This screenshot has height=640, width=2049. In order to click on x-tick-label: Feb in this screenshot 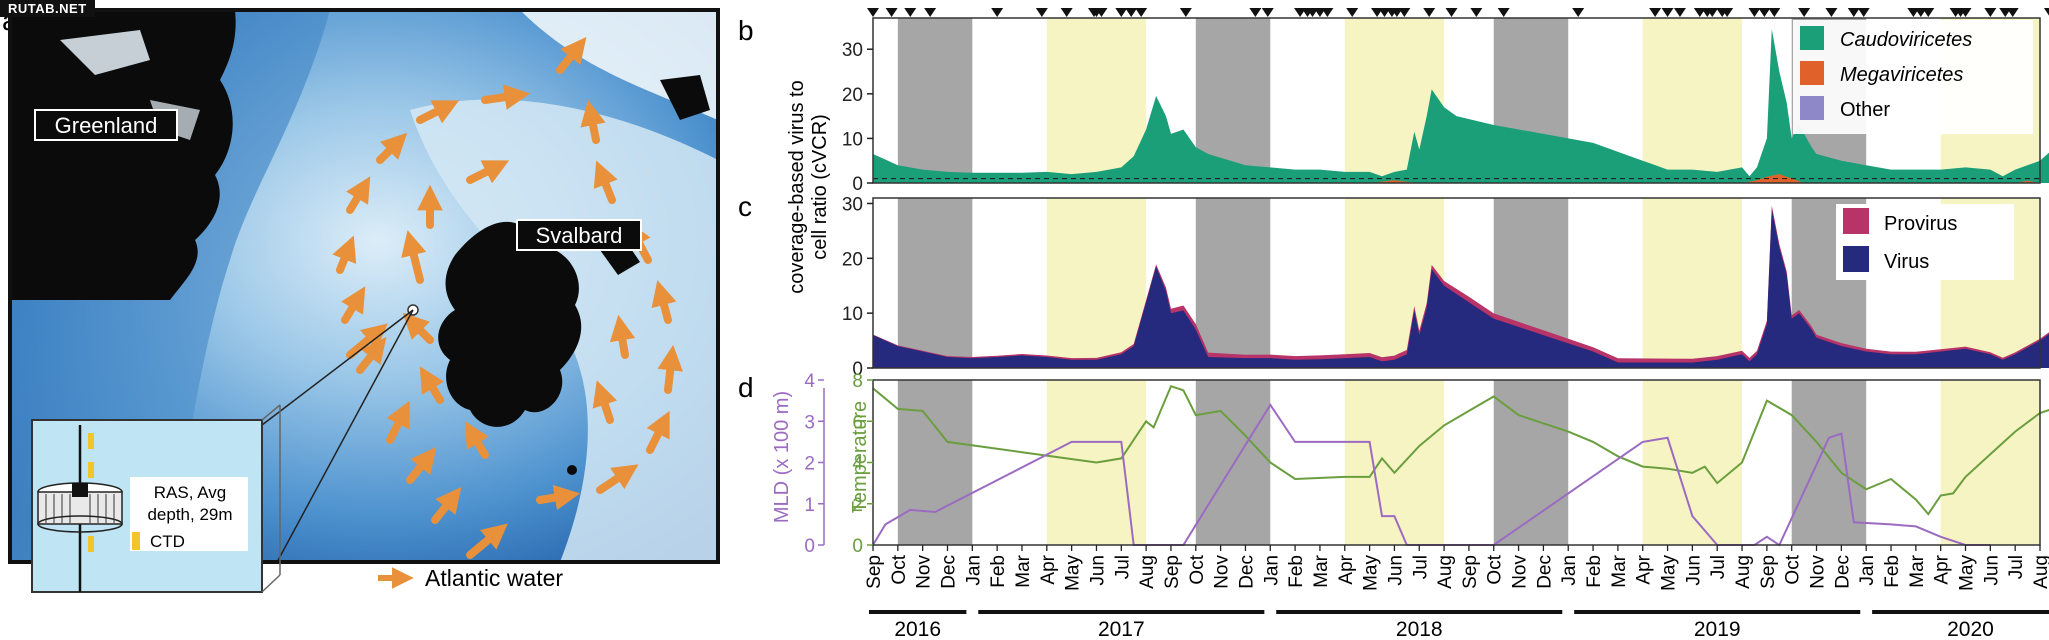, I will do `click(998, 571)`.